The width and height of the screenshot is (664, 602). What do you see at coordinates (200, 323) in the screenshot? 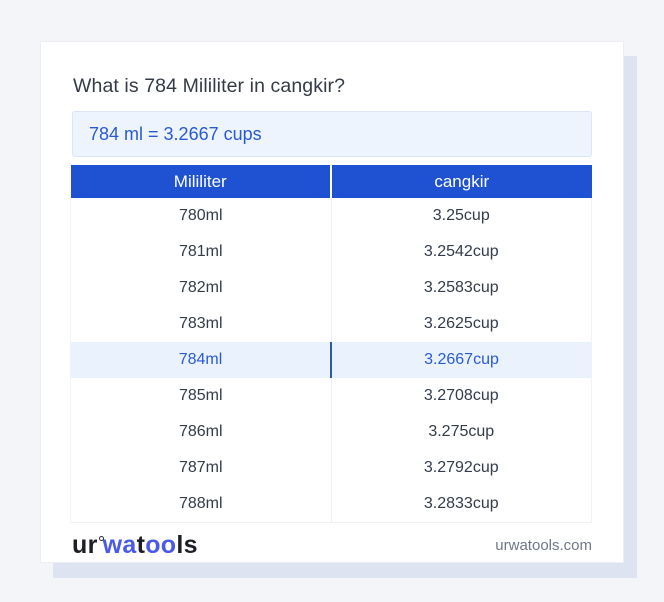
I see `table-cell: 783ml` at bounding box center [200, 323].